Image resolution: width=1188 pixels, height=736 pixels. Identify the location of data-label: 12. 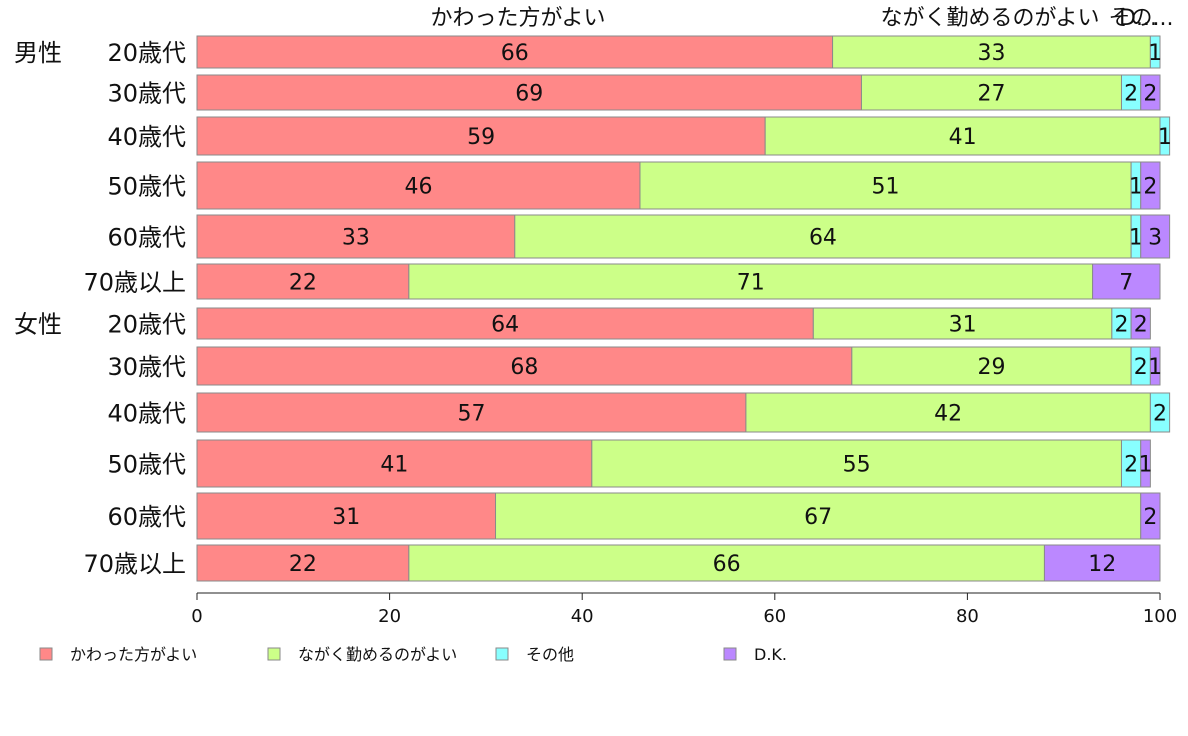
(1102, 564).